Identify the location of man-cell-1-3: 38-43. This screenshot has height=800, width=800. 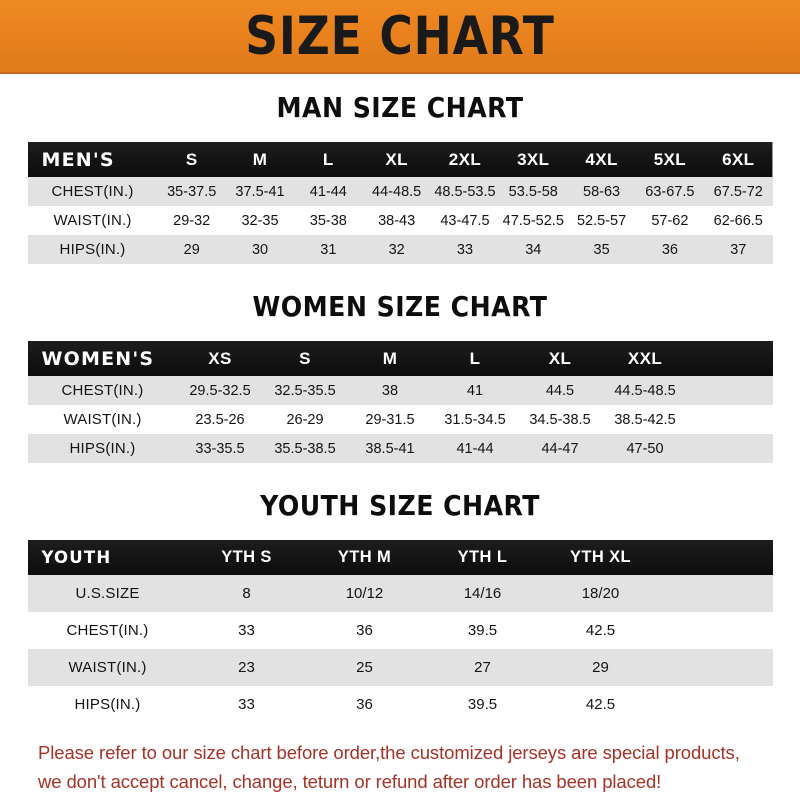
(397, 220).